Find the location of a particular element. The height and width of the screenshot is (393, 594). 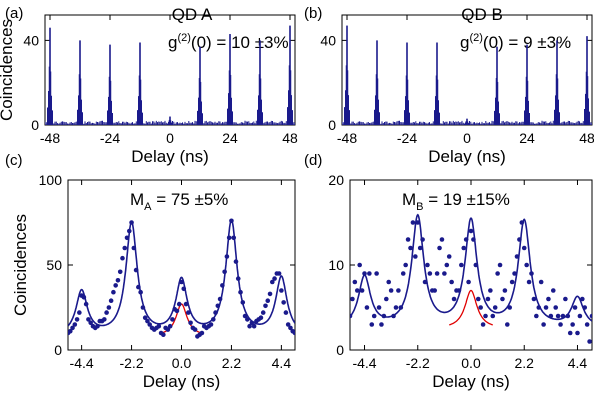

panel-label-a: (a) is located at coordinates (14, 13).